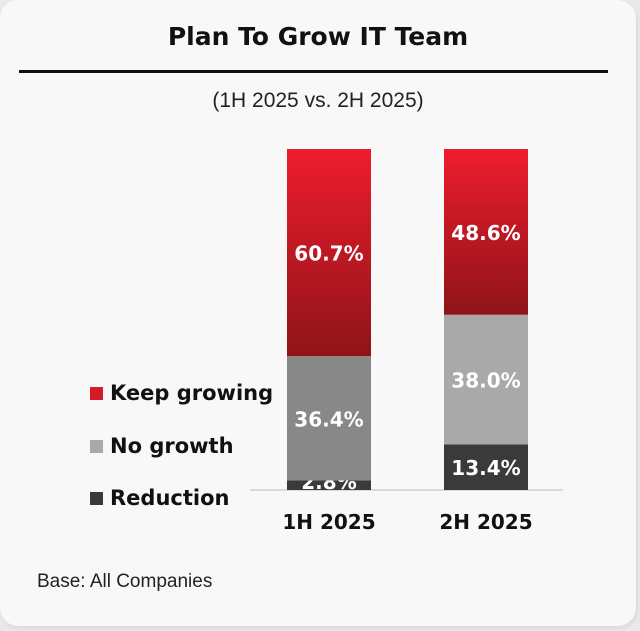  I want to click on data-label-keep-growing-1h-2025: 60.7%, so click(328, 254).